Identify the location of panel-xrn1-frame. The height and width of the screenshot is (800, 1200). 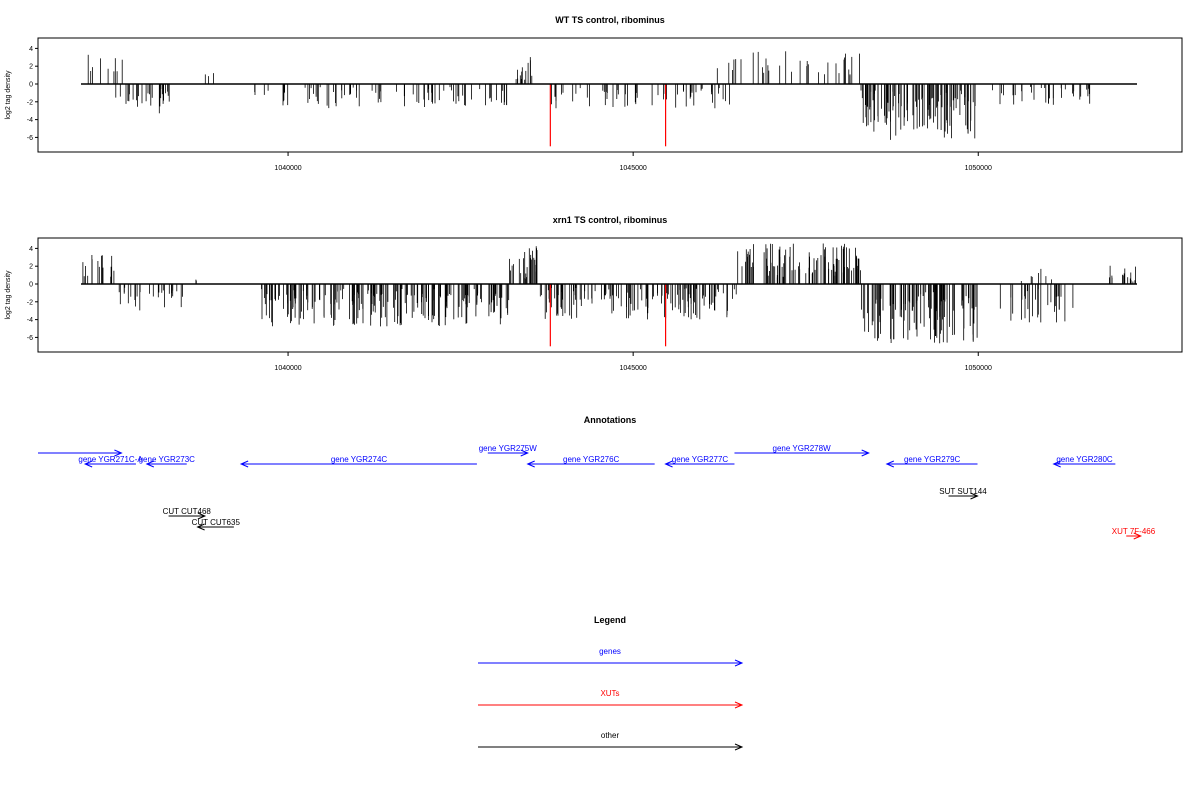
(610, 295).